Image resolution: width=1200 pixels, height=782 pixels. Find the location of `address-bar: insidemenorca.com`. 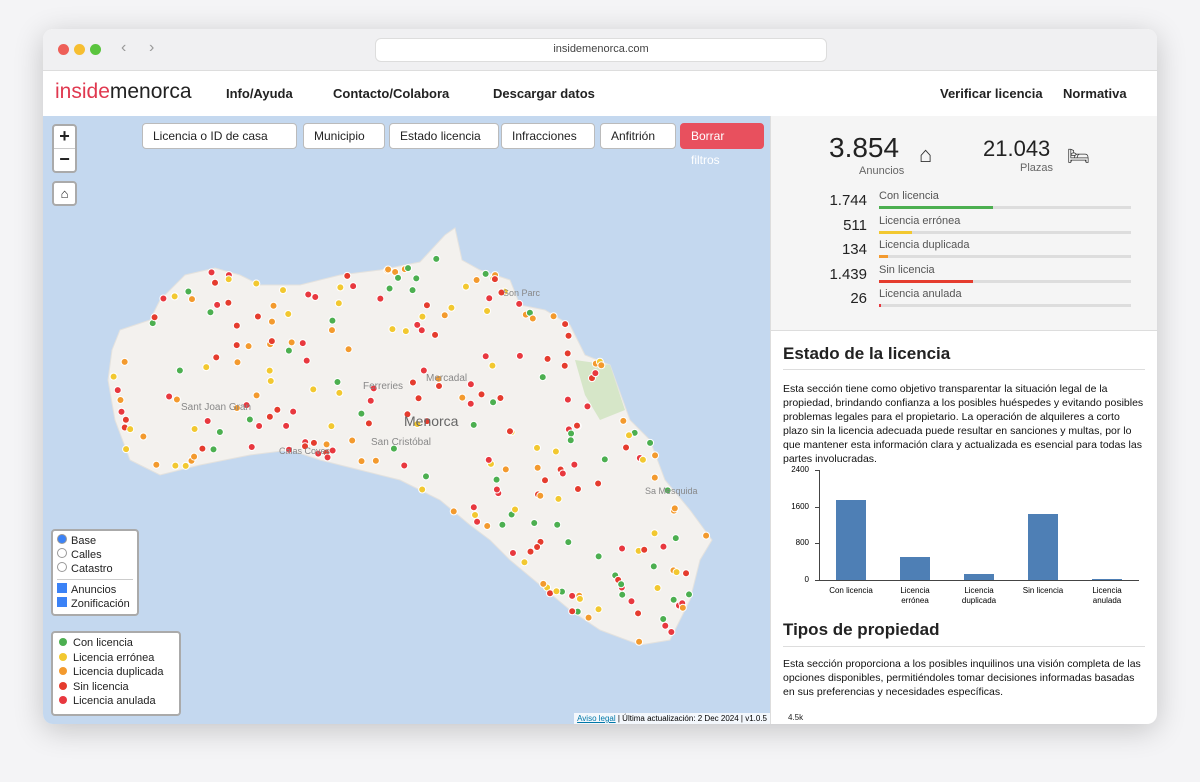

address-bar: insidemenorca.com is located at coordinates (601, 50).